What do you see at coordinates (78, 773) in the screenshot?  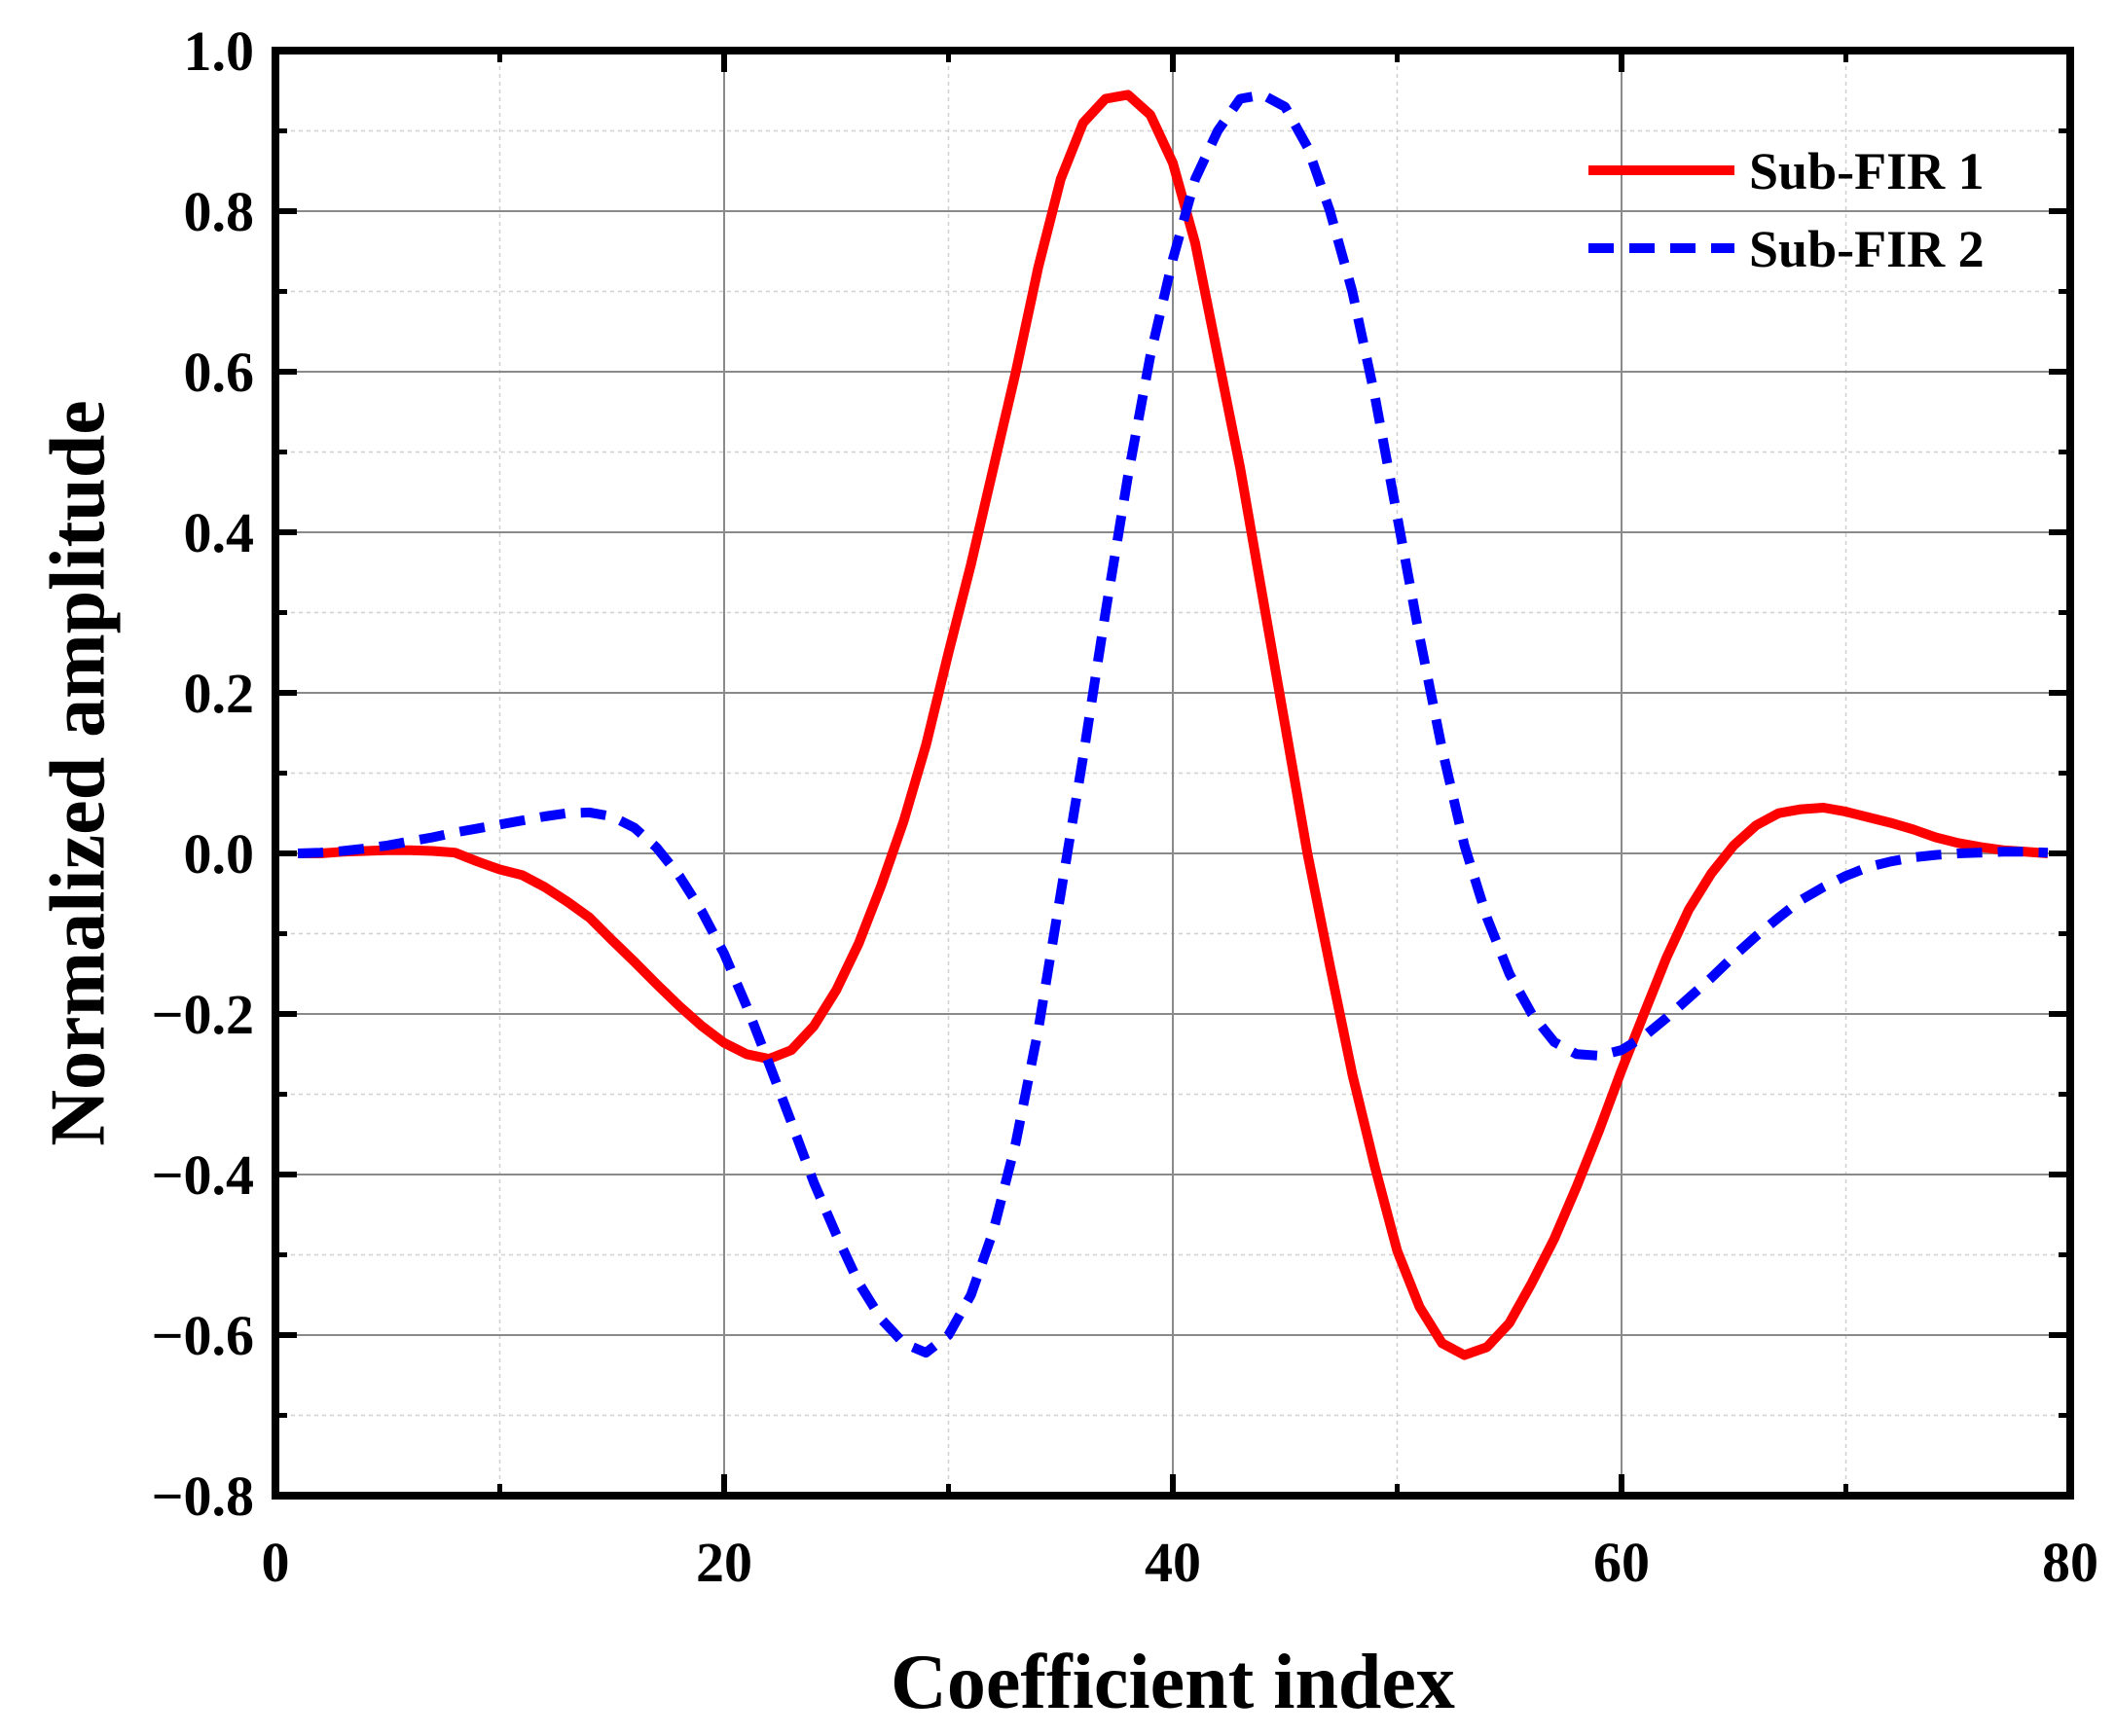 I see `y-axis-label: Normalized amplitude` at bounding box center [78, 773].